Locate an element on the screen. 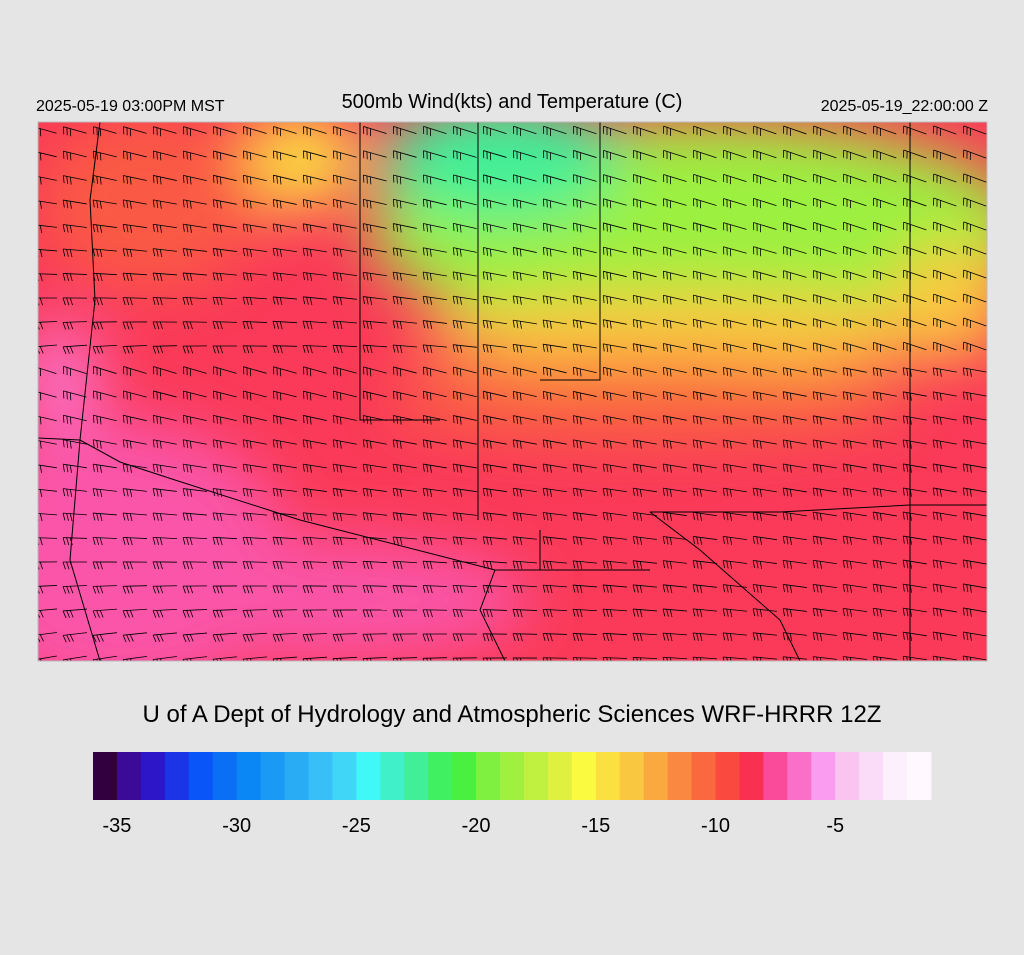 The height and width of the screenshot is (955, 1024). colorbar: -35-30-25-20-15-10-5 is located at coordinates (512, 794).